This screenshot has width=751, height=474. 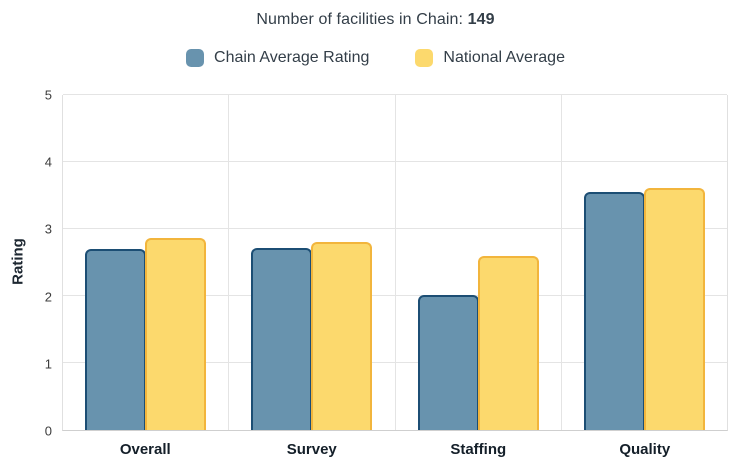 What do you see at coordinates (48, 297) in the screenshot?
I see `y-tick-label-2: 2` at bounding box center [48, 297].